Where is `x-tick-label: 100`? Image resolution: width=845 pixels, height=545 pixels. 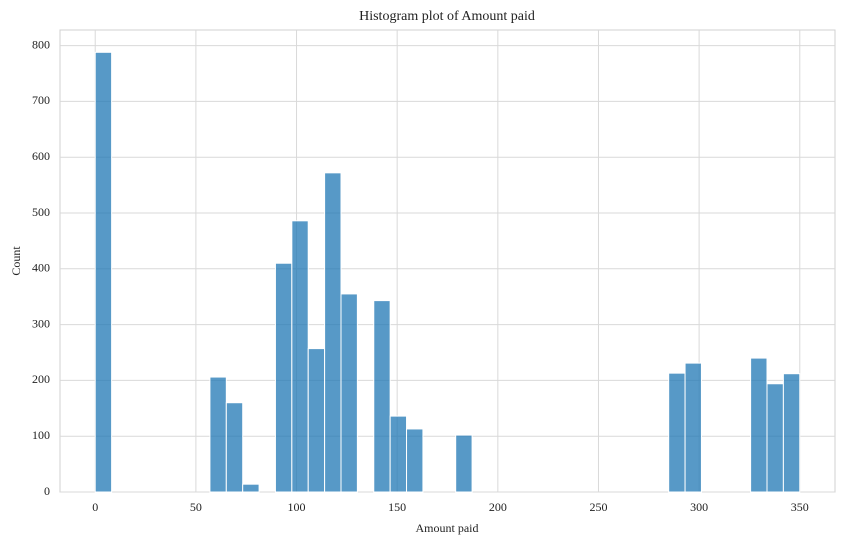
x-tick-label: 100 is located at coordinates (297, 507).